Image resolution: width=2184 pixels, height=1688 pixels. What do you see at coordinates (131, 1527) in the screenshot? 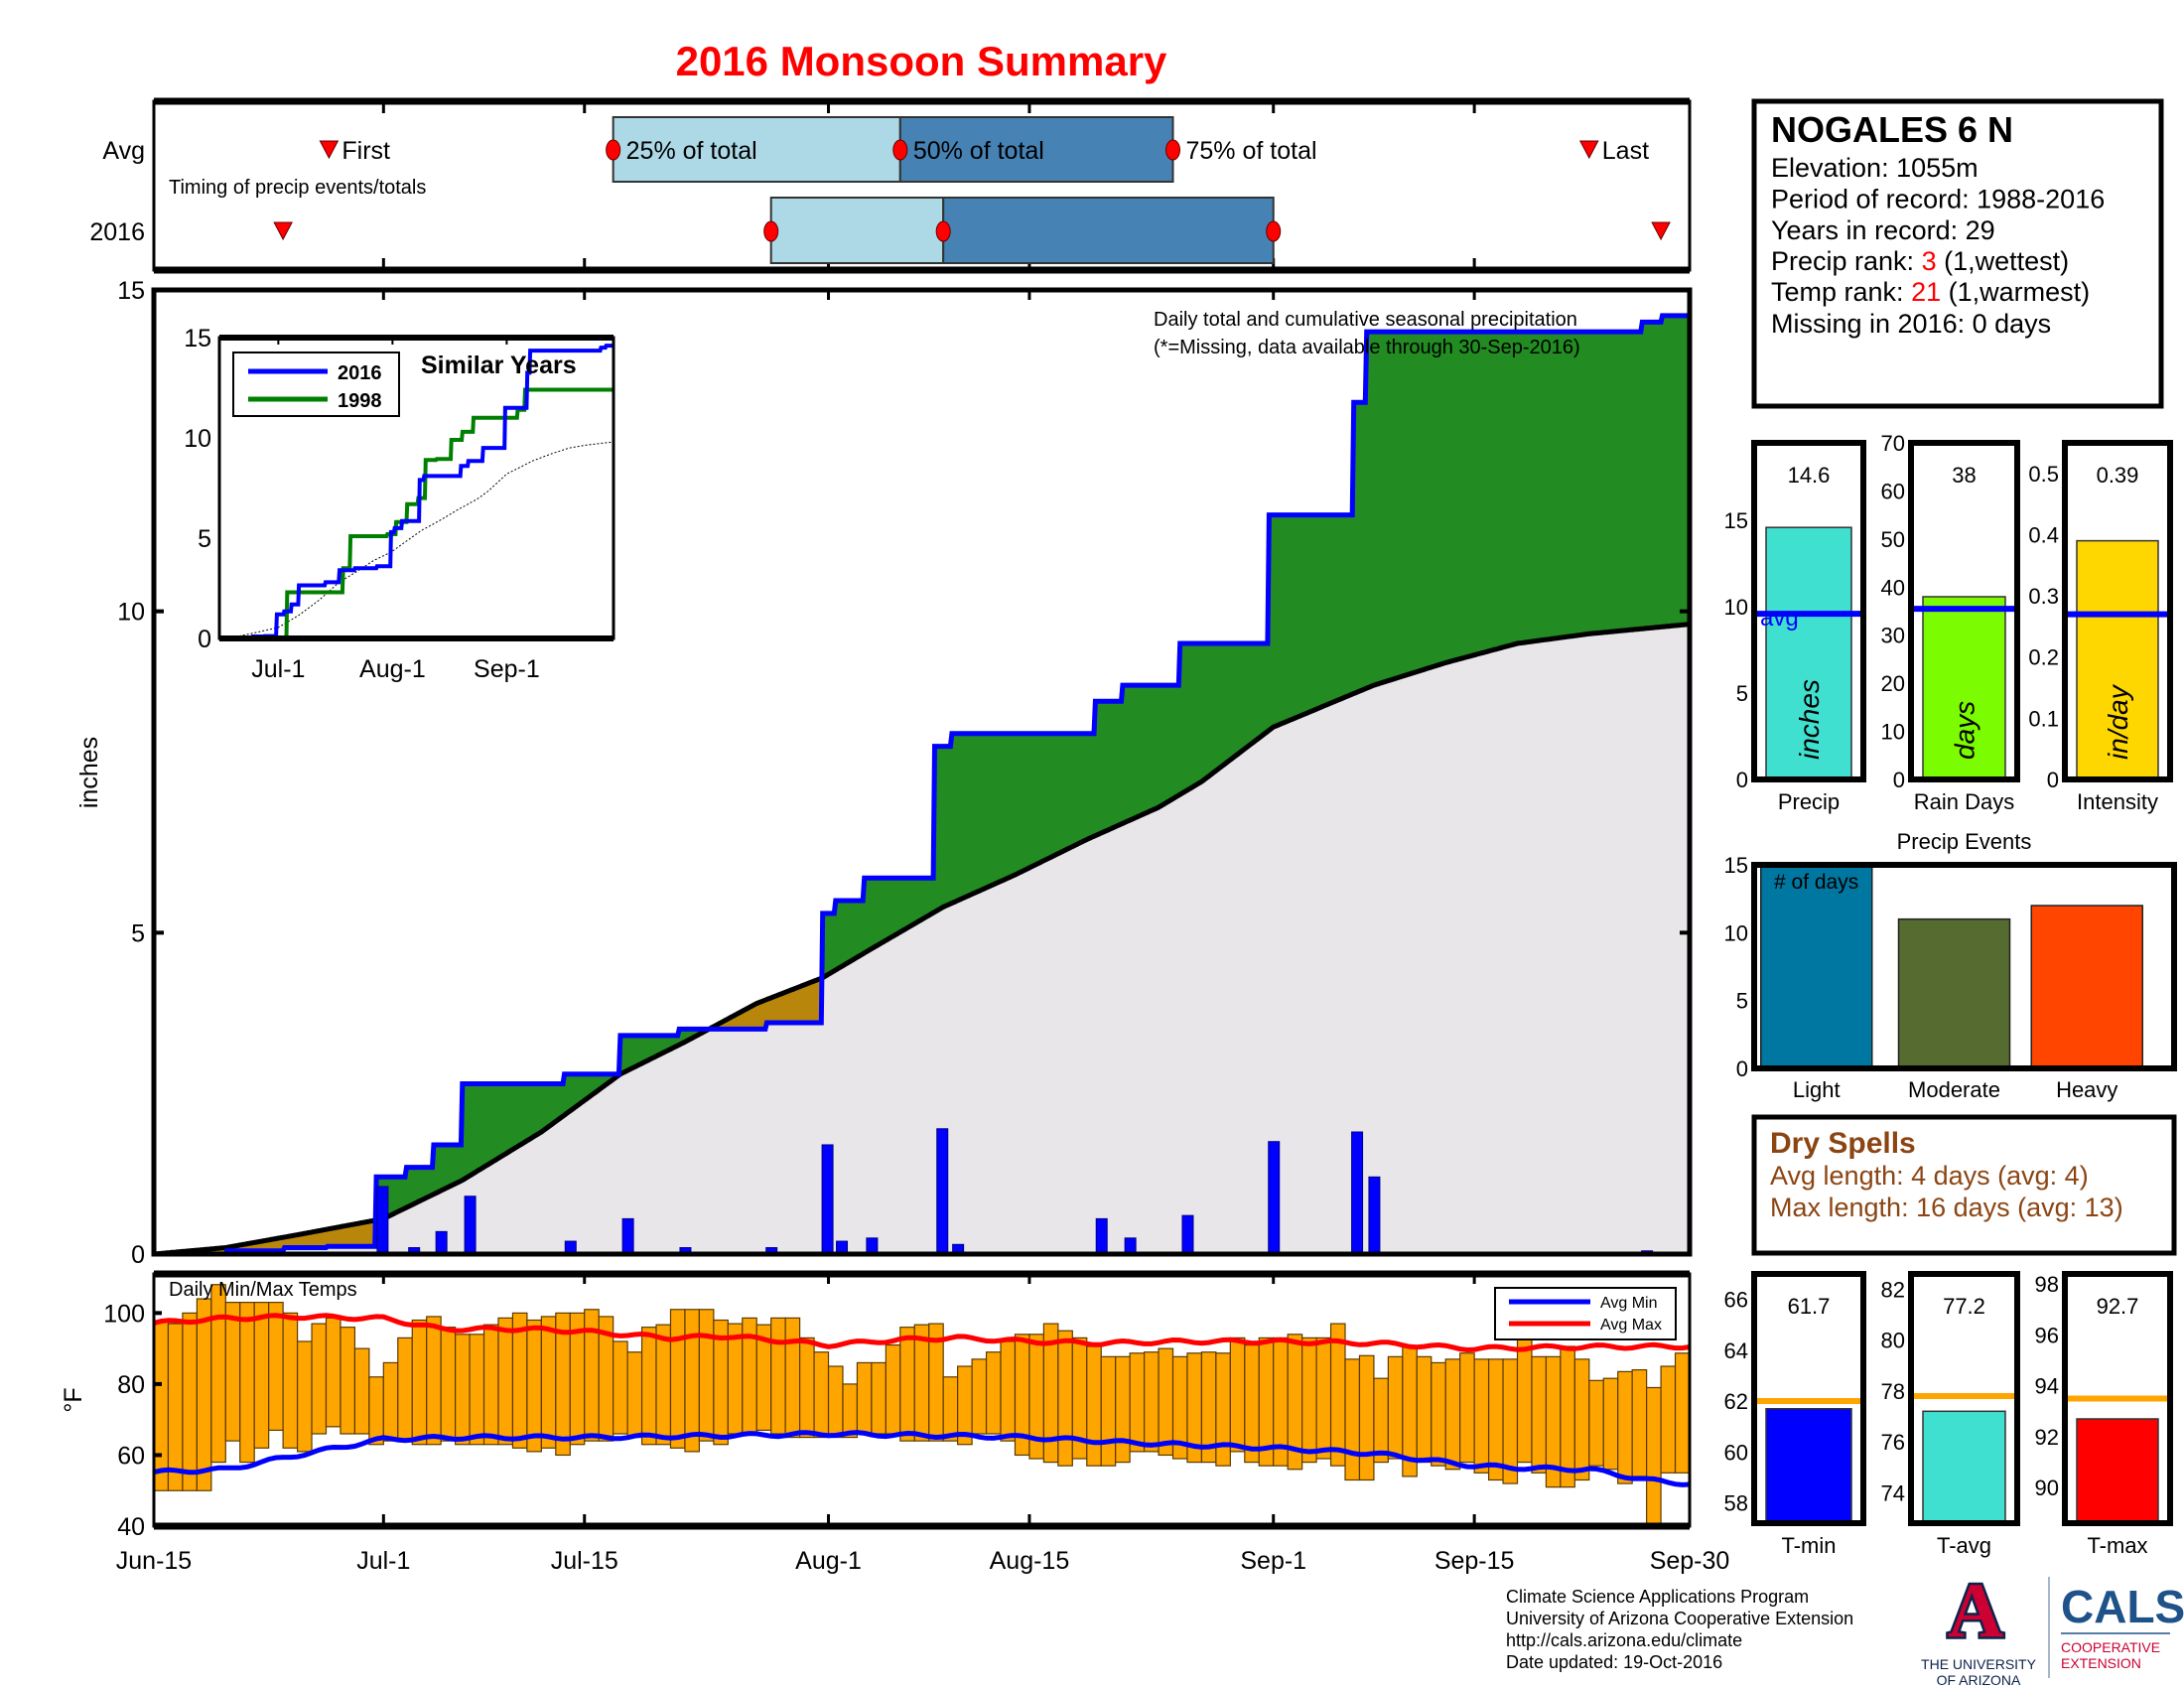
I see `temp-y-tick-label: 40` at bounding box center [131, 1527].